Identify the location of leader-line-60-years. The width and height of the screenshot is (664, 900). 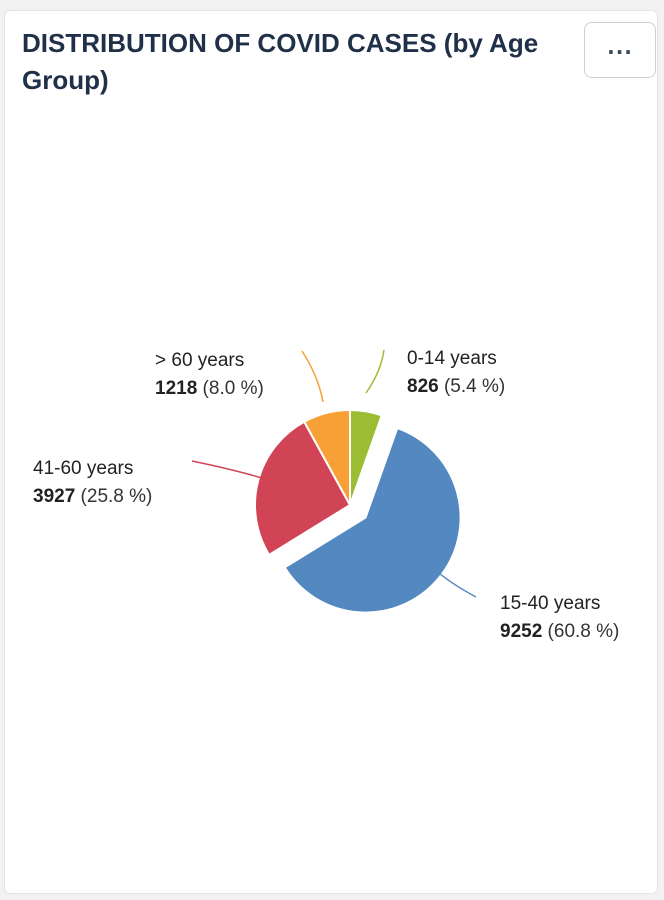
(312, 376).